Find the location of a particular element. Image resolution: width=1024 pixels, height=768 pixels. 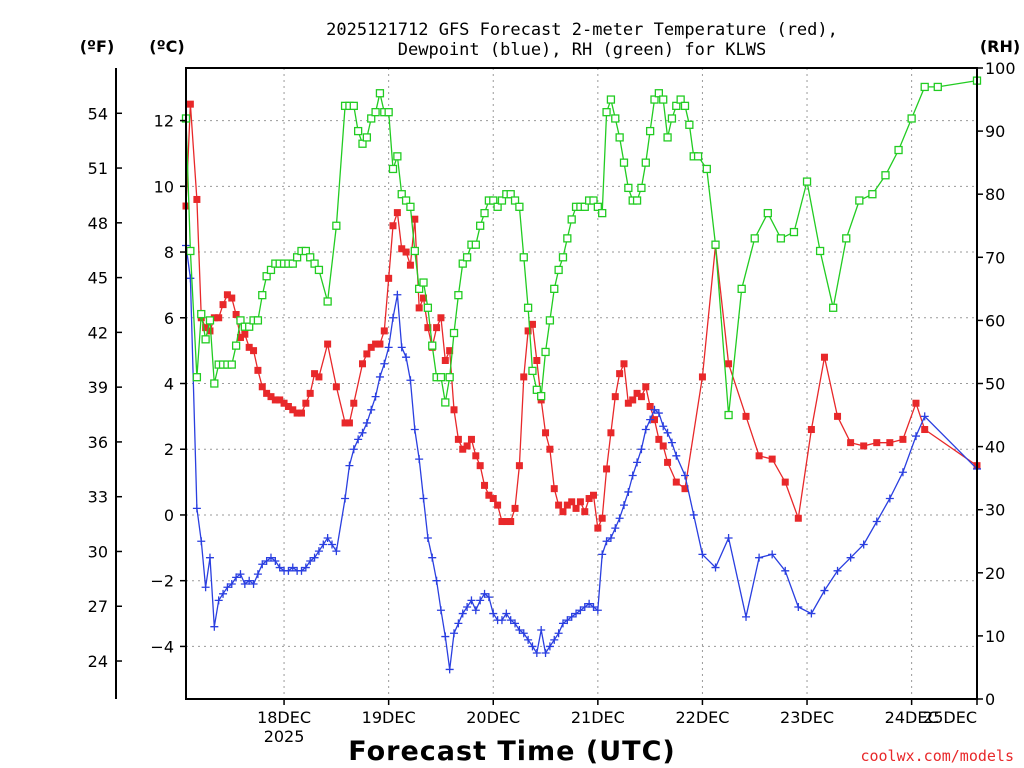

rh-tick-label: 0 is located at coordinates (990, 699).